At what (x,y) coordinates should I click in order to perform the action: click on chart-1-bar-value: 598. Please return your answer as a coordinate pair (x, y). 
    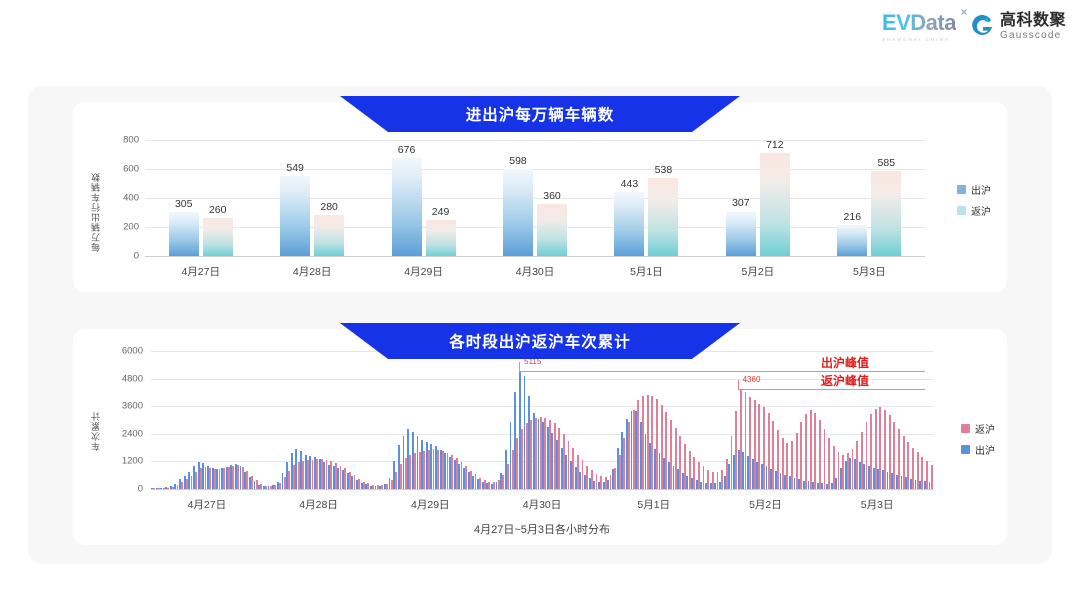
    Looking at the image, I should click on (518, 161).